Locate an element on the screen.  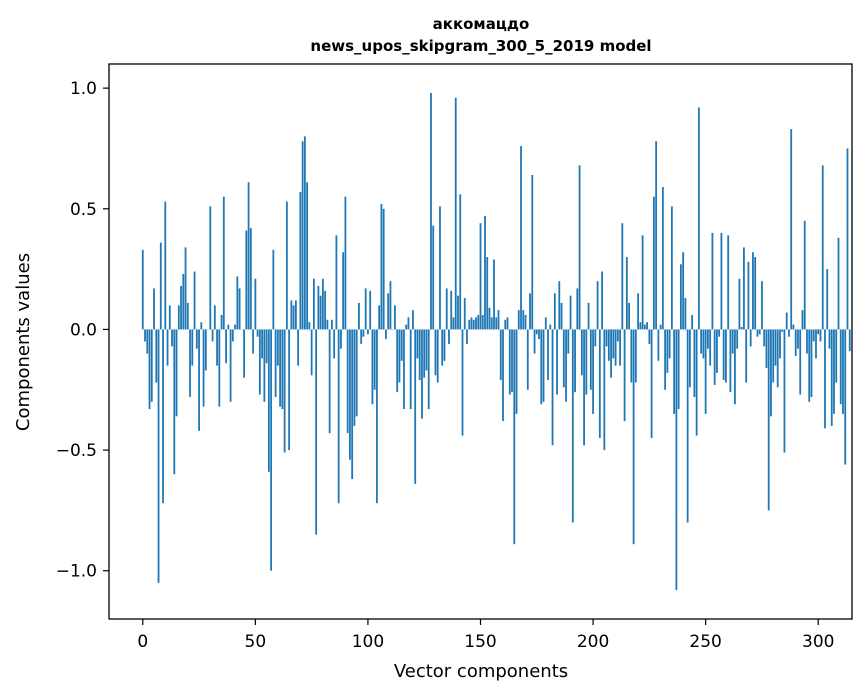
x-axis-label: Vector components is located at coordinates (481, 671).